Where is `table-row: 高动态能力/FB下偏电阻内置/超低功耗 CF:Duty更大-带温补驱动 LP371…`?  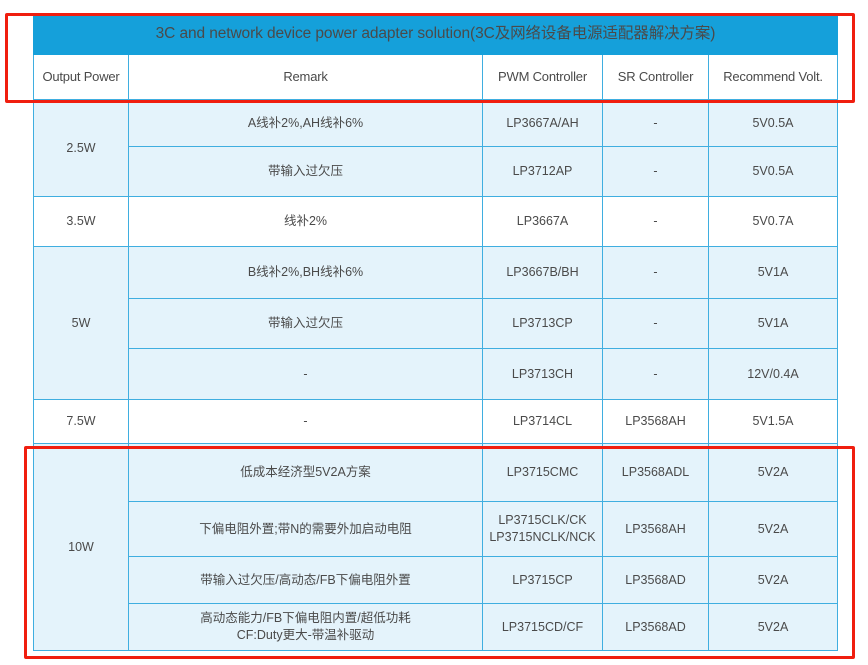
table-row: 高动态能力/FB下偏电阻内置/超低功耗 CF:Duty更大-带温补驱动 LP371… is located at coordinates (436, 627).